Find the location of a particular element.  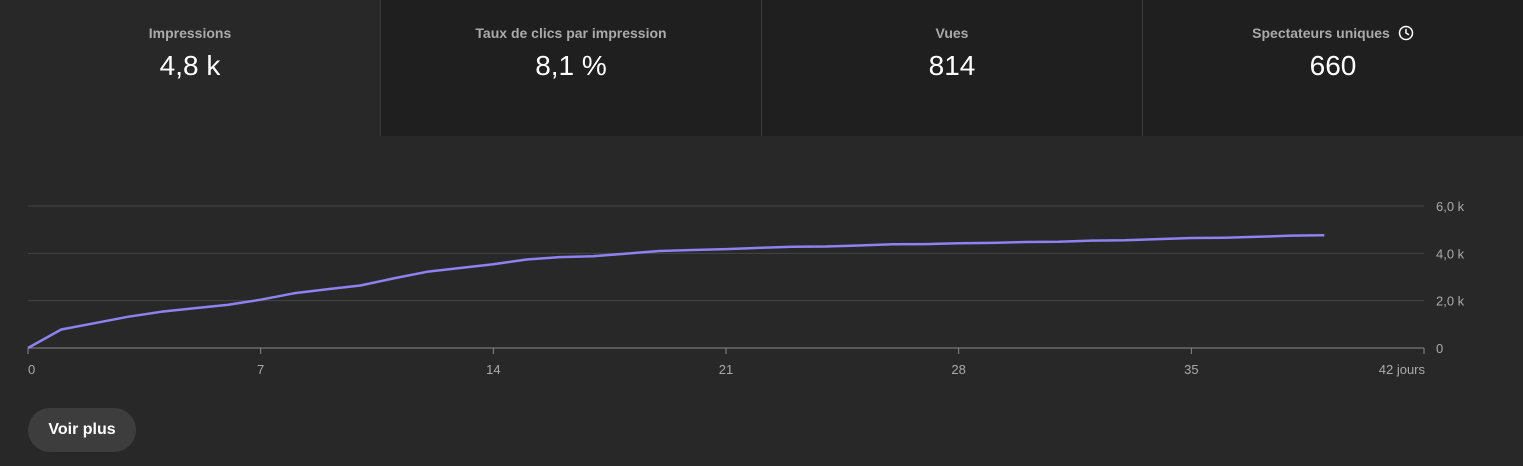

metric-label: Vues is located at coordinates (952, 33).